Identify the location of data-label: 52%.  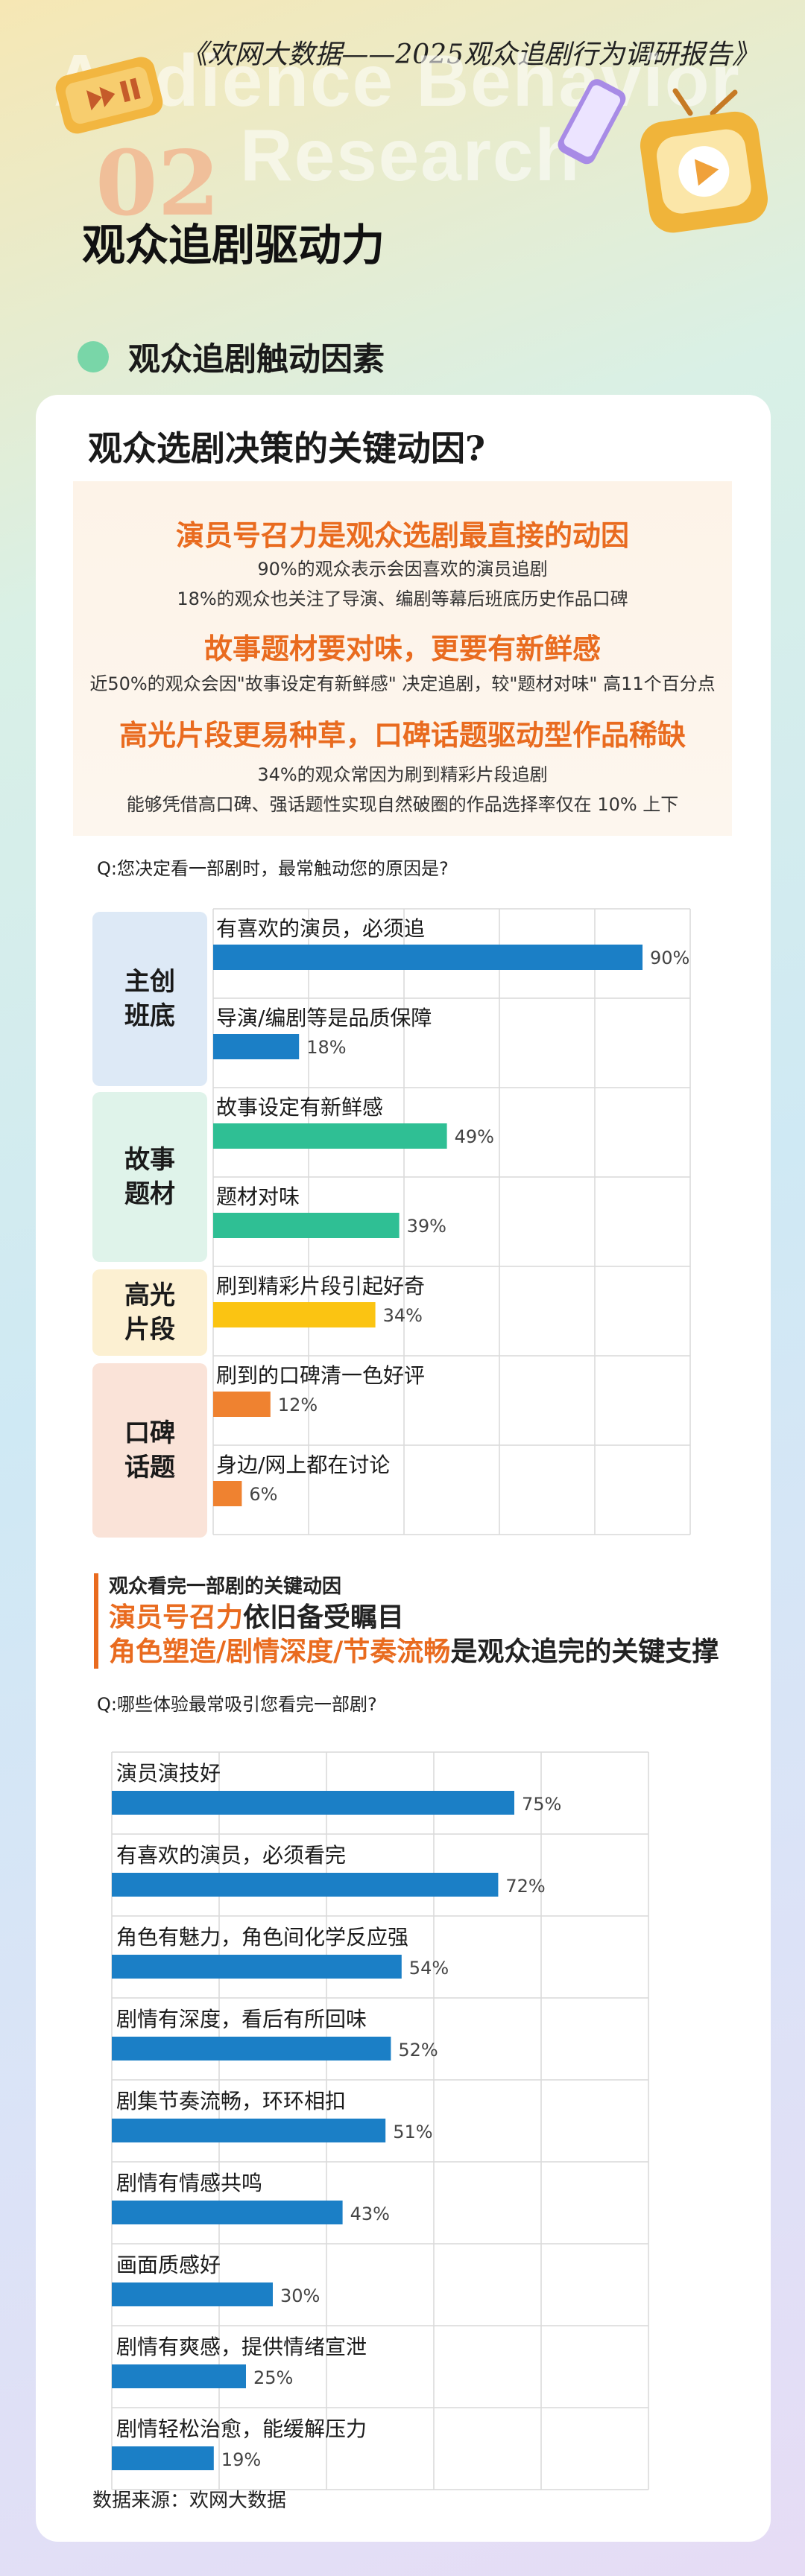
(418, 2050).